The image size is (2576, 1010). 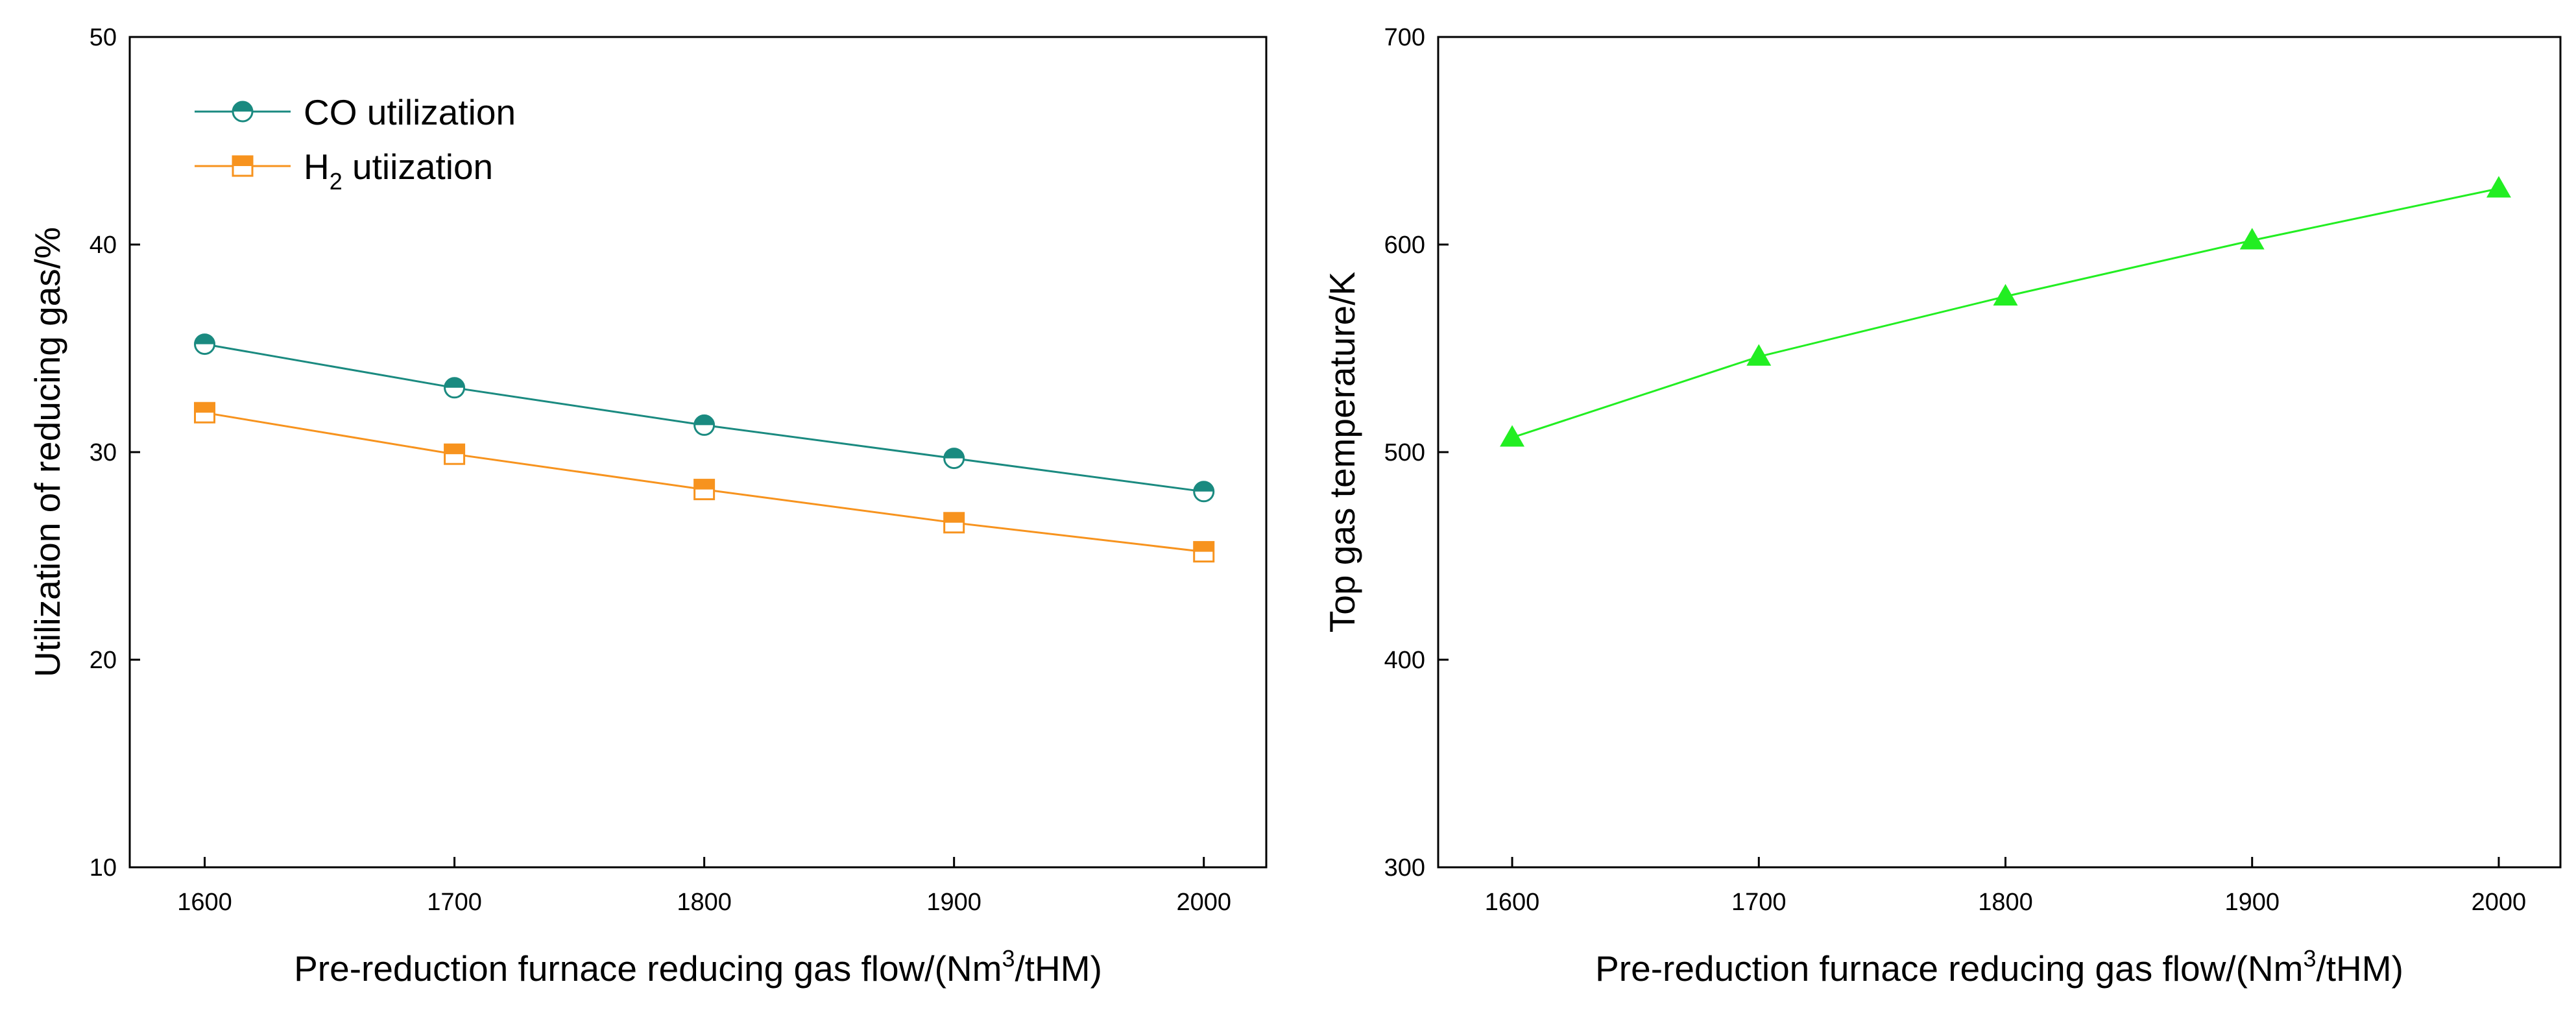 What do you see at coordinates (47, 452) in the screenshot?
I see `y-axis-title: Utilization of reducing gas/%` at bounding box center [47, 452].